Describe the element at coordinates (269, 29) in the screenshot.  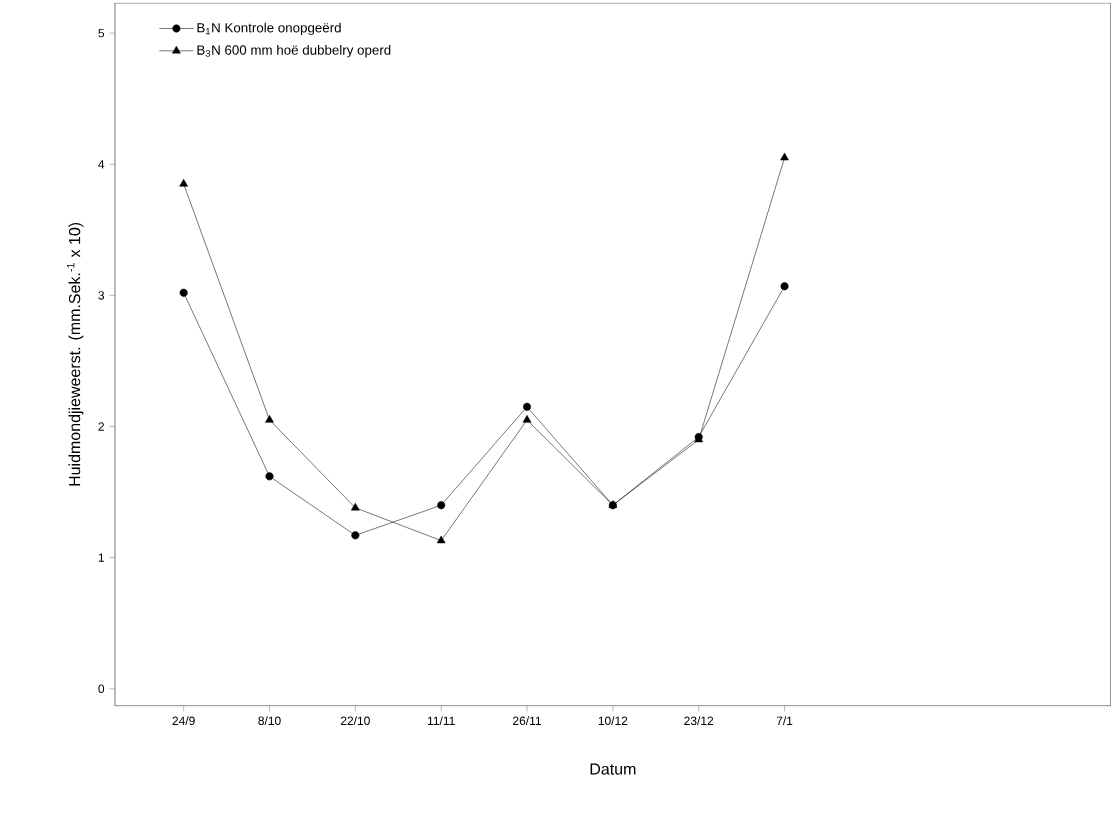
I see `legend-label: B$_{1}$N Kontrole onopgeërd` at that location.